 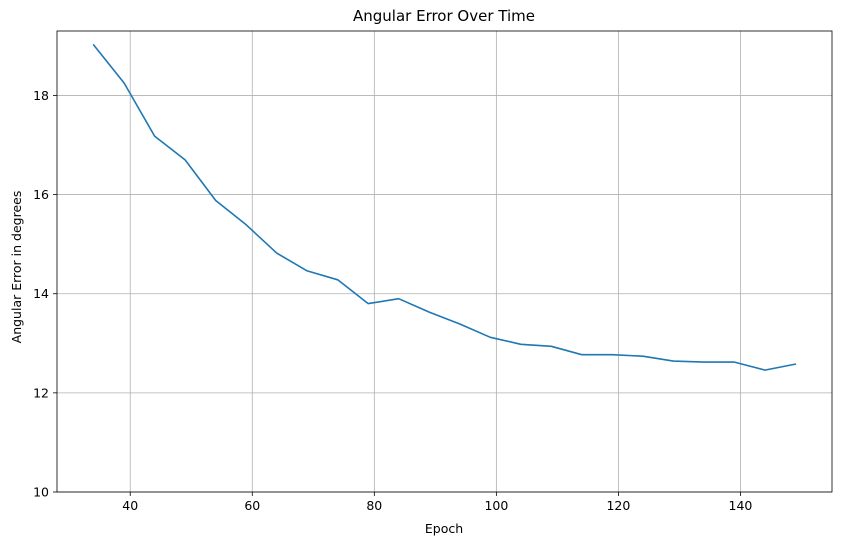 What do you see at coordinates (16, 267) in the screenshot?
I see `y-axis-label: Angular Error in degrees` at bounding box center [16, 267].